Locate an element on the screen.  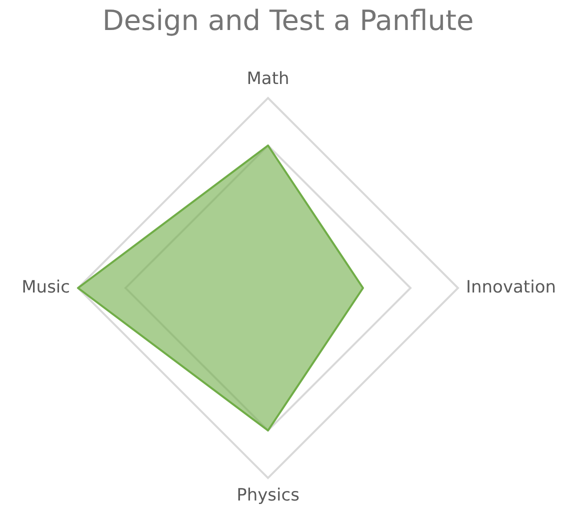
chart-title: Design and Test a Panflute is located at coordinates (288, 21).